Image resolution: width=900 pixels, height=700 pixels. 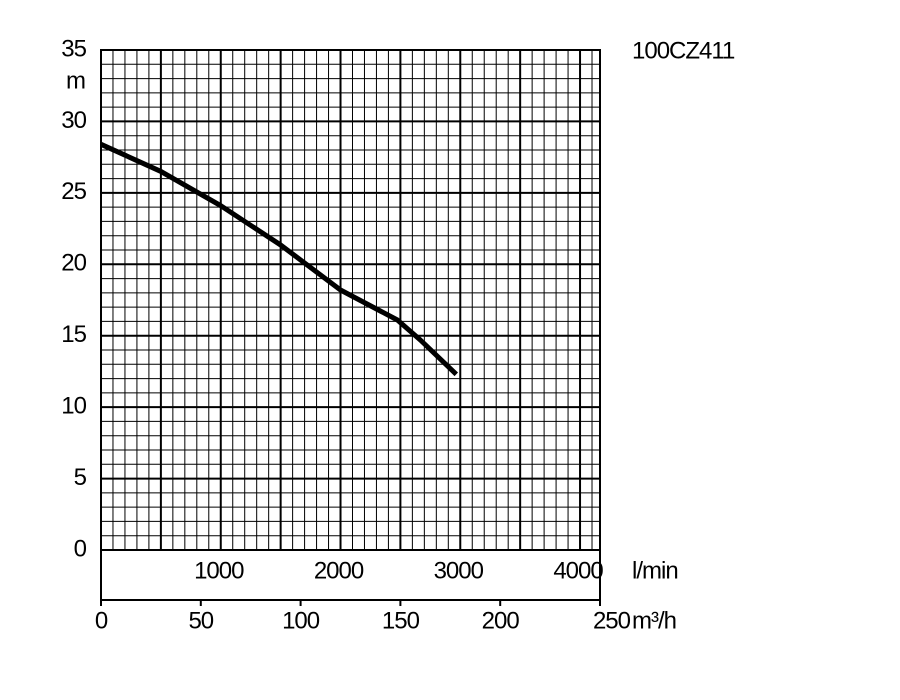 What do you see at coordinates (578, 570) in the screenshot?
I see `x2-tick-label: 4000` at bounding box center [578, 570].